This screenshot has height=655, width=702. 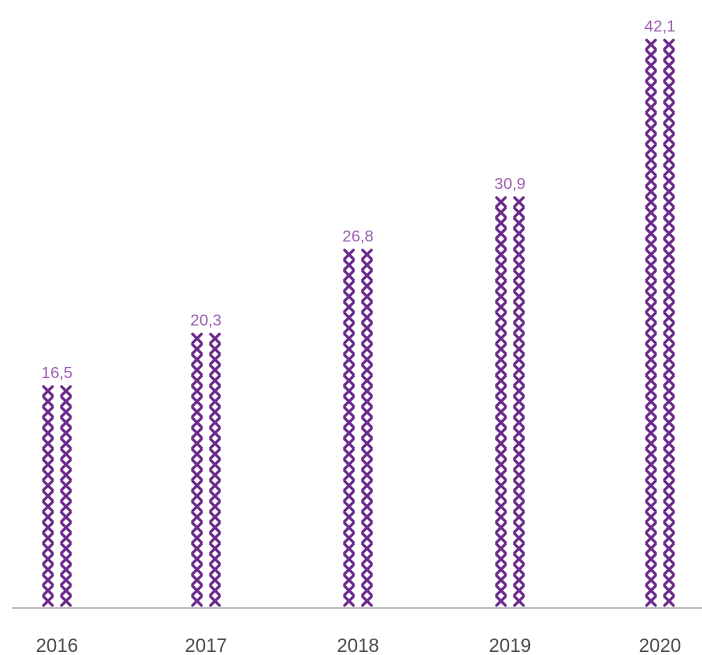 What do you see at coordinates (358, 645) in the screenshot?
I see `x-tick-label-2018: 2018` at bounding box center [358, 645].